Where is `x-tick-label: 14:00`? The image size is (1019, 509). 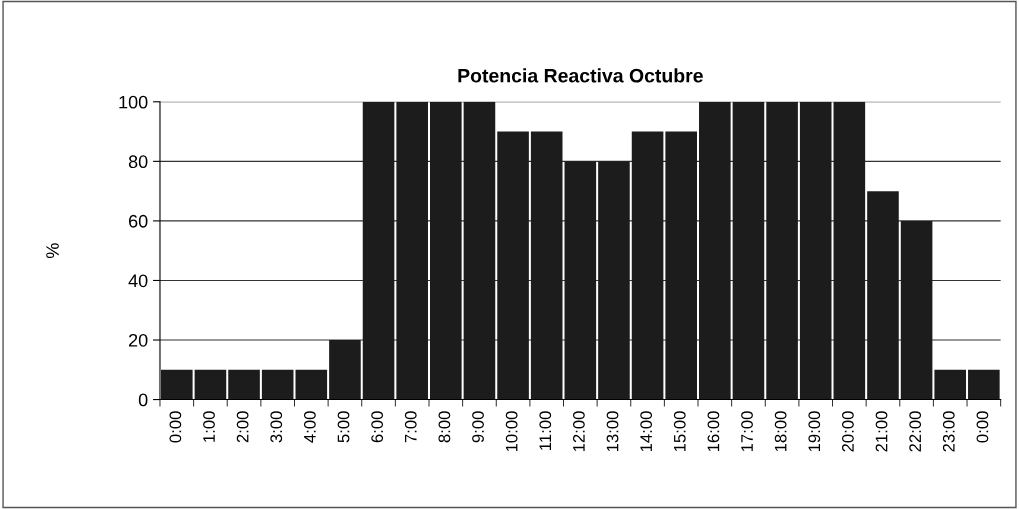 x-tick-label: 14:00 is located at coordinates (646, 431).